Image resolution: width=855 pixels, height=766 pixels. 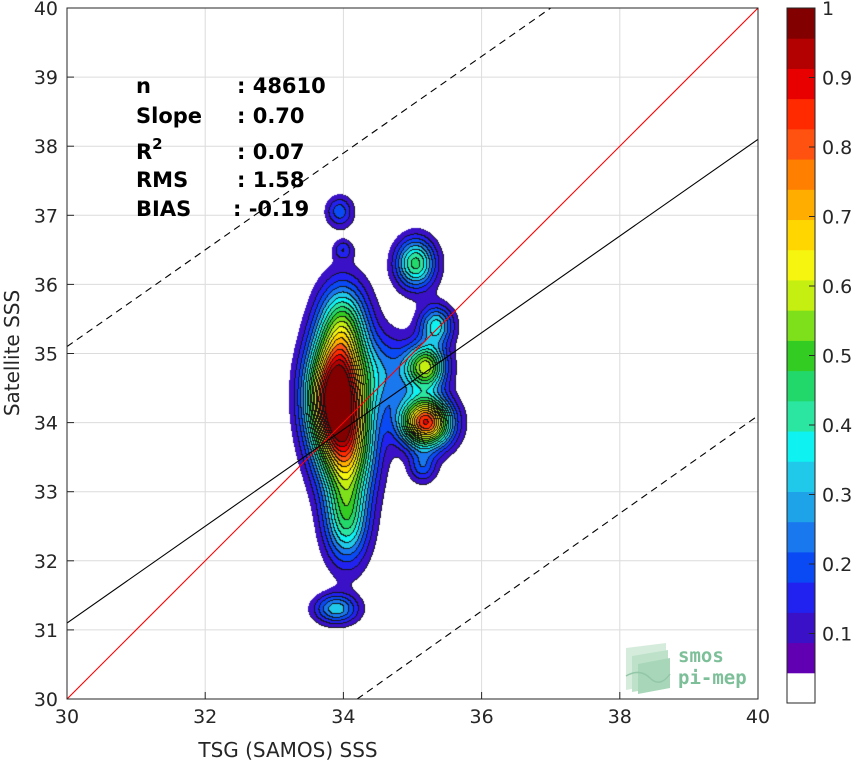 I want to click on y-tick-label: 40, so click(x=46, y=10).